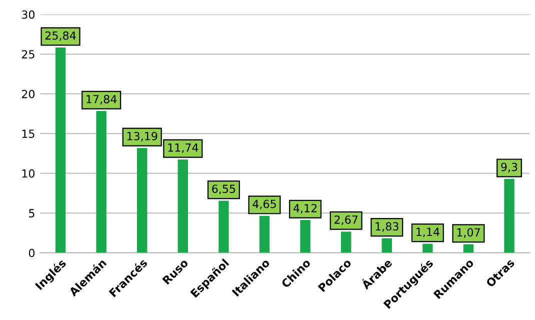  I want to click on y-tick-label: 5, so click(31, 213).